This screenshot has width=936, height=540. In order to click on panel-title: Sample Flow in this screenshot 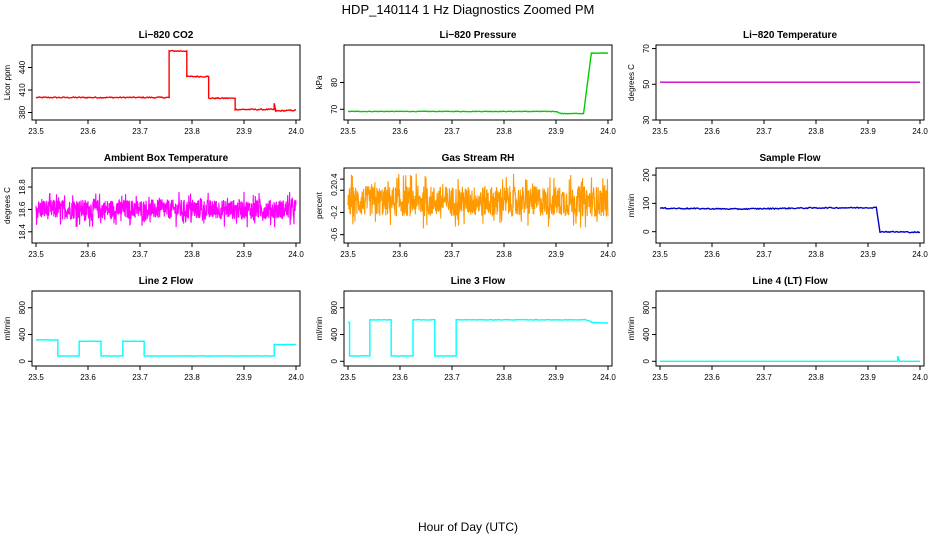, I will do `click(789, 158)`.